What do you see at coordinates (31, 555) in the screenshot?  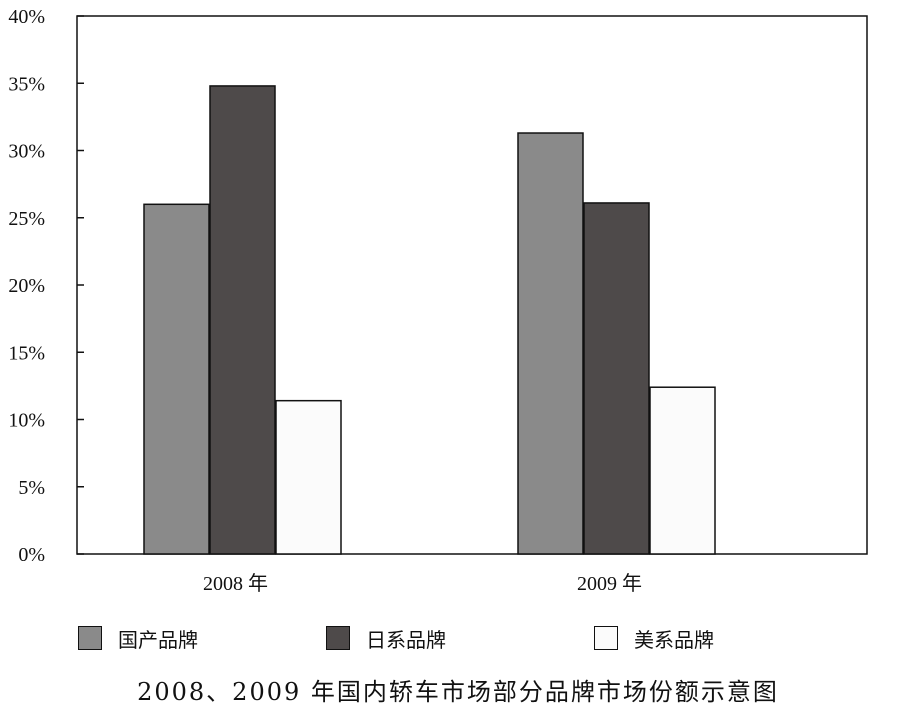 I see `y-tick-label: 0%` at bounding box center [31, 555].